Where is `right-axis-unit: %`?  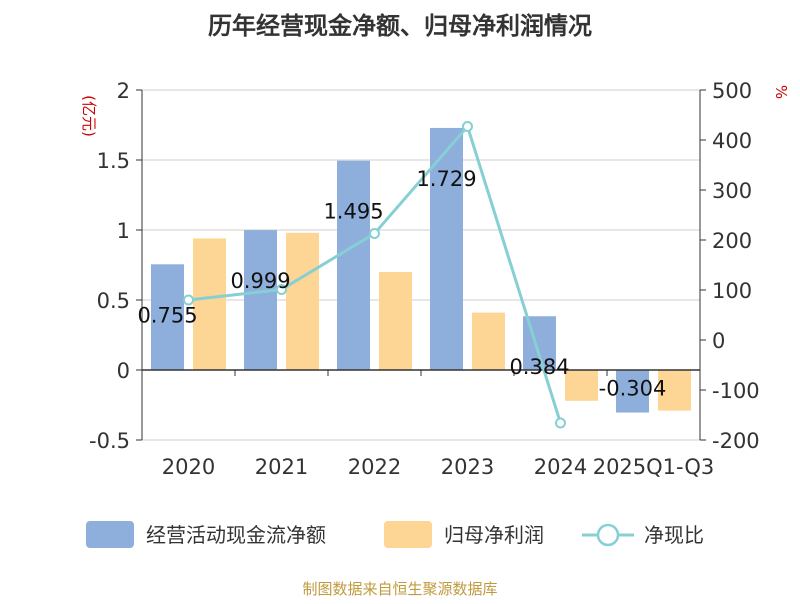
right-axis-unit: % is located at coordinates (781, 92).